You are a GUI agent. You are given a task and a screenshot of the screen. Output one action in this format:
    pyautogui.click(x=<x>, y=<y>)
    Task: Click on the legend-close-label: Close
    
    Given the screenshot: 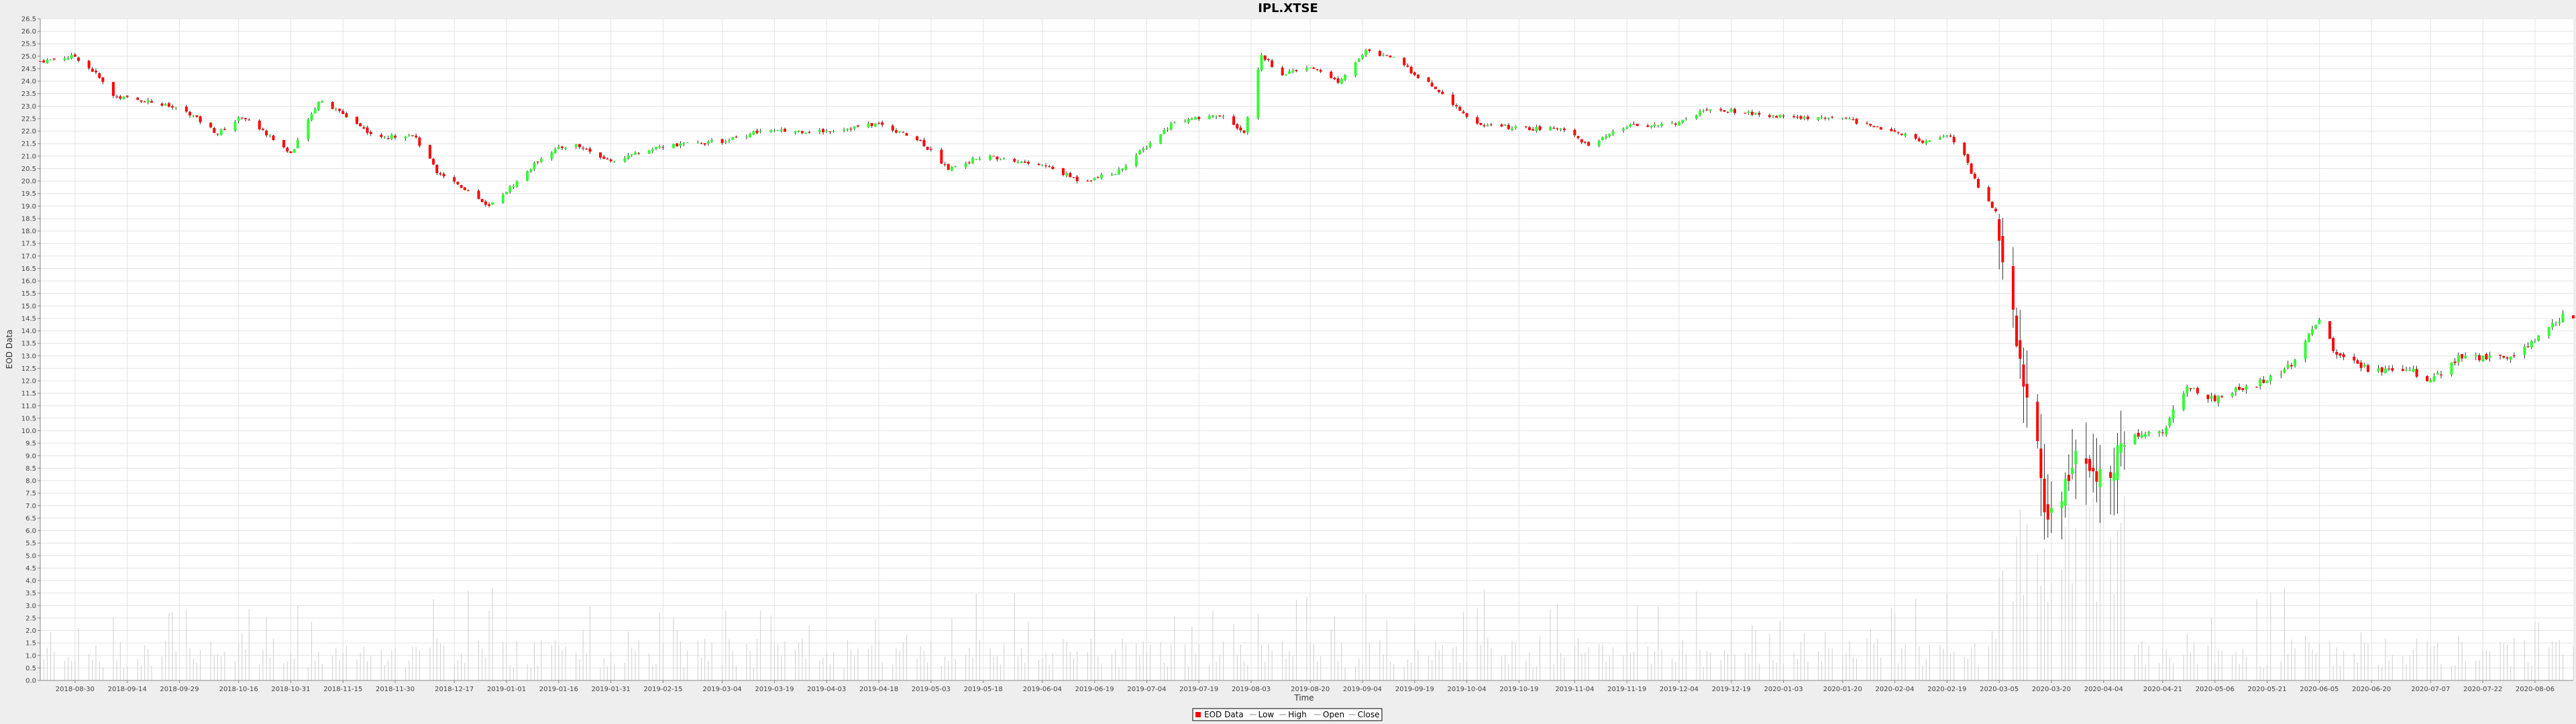 What is the action you would take?
    pyautogui.click(x=1369, y=714)
    